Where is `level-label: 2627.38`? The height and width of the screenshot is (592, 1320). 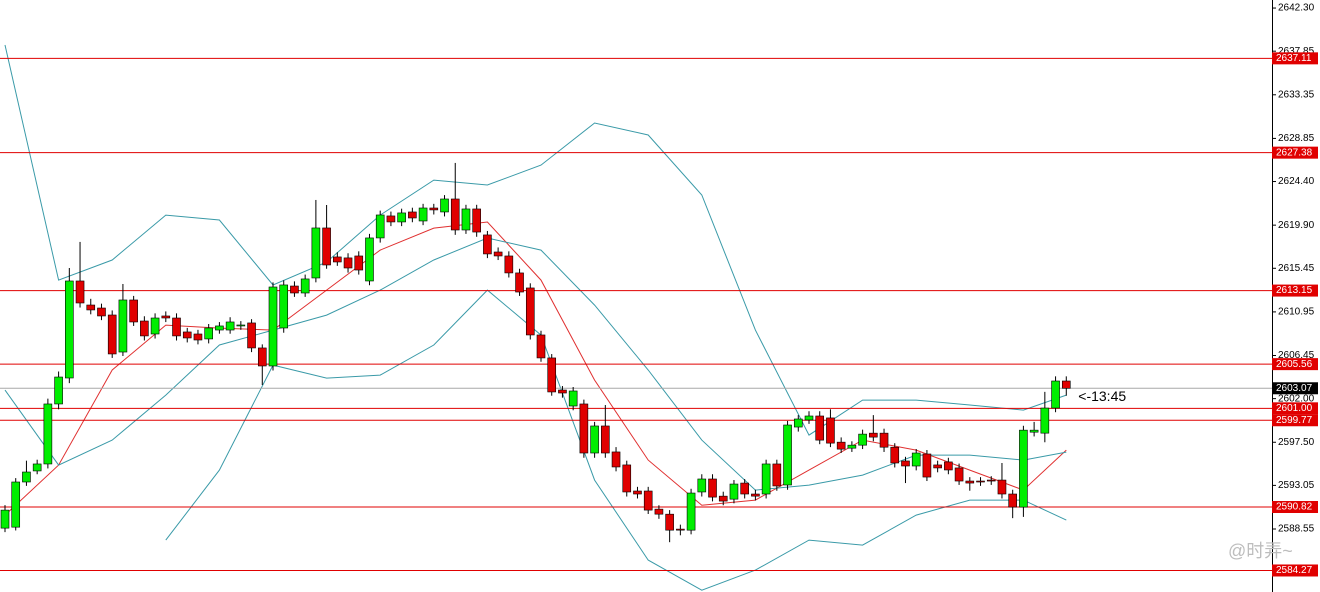
level-label: 2627.38 is located at coordinates (1294, 152).